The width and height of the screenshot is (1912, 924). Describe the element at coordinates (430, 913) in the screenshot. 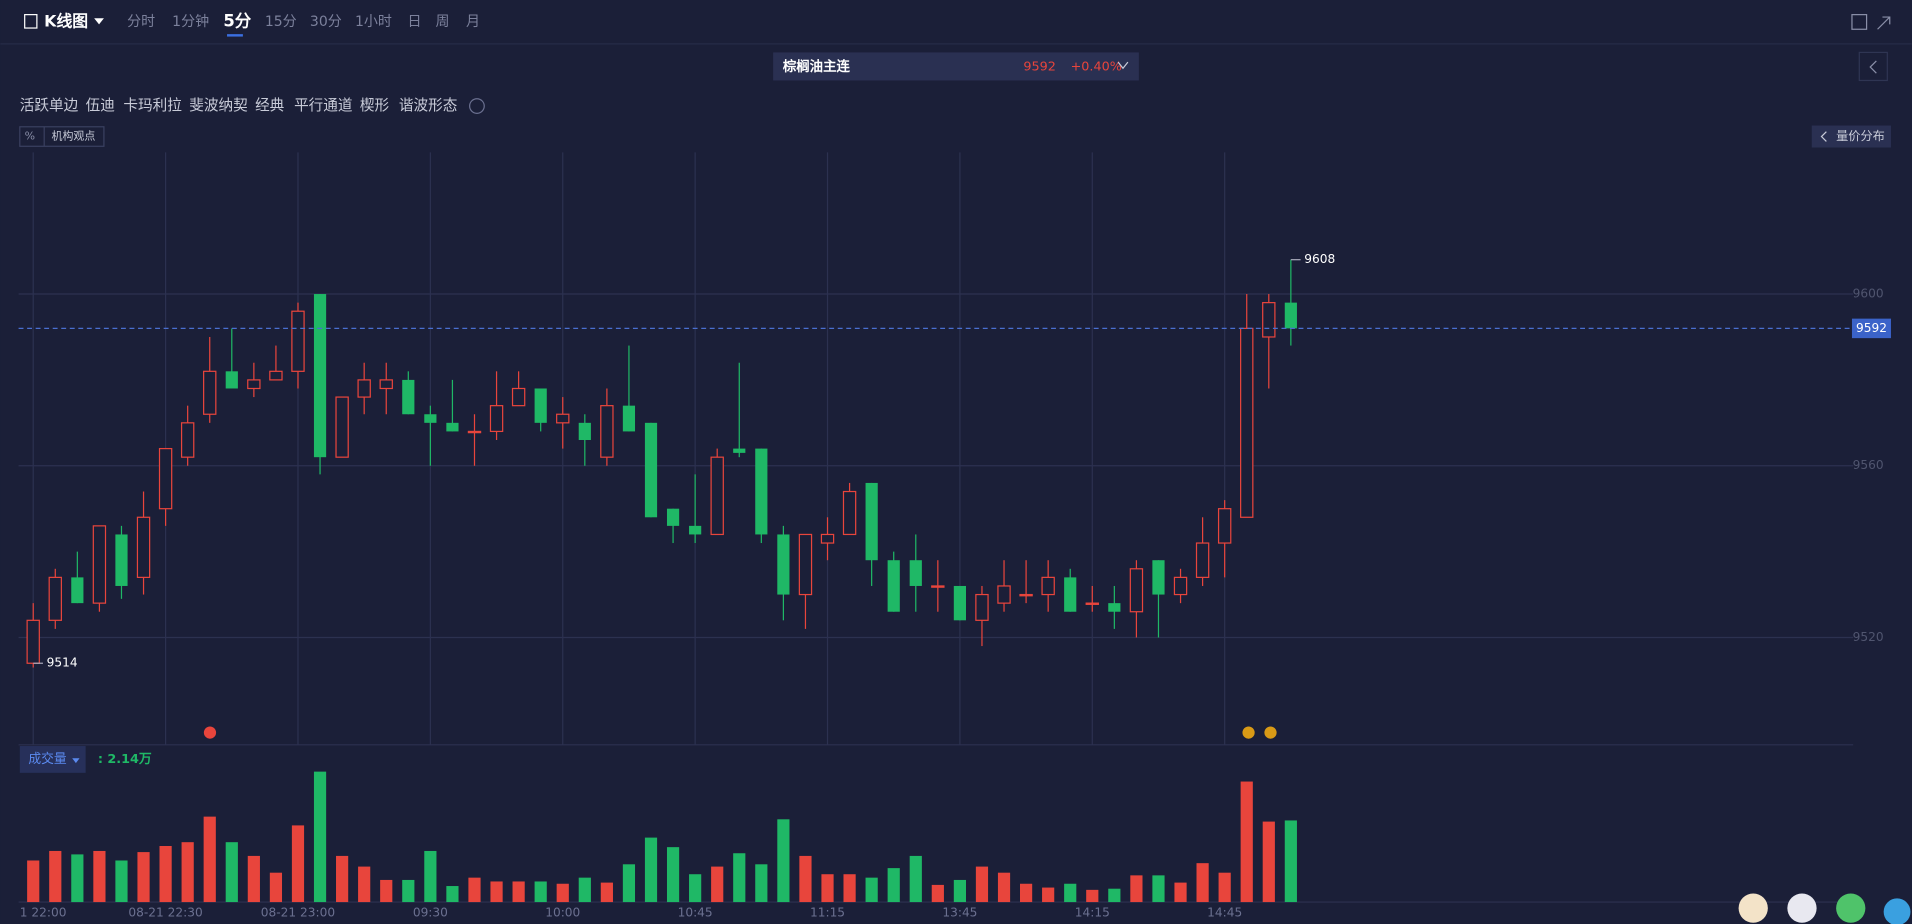

I see `x-tick-label: 09:30` at that location.